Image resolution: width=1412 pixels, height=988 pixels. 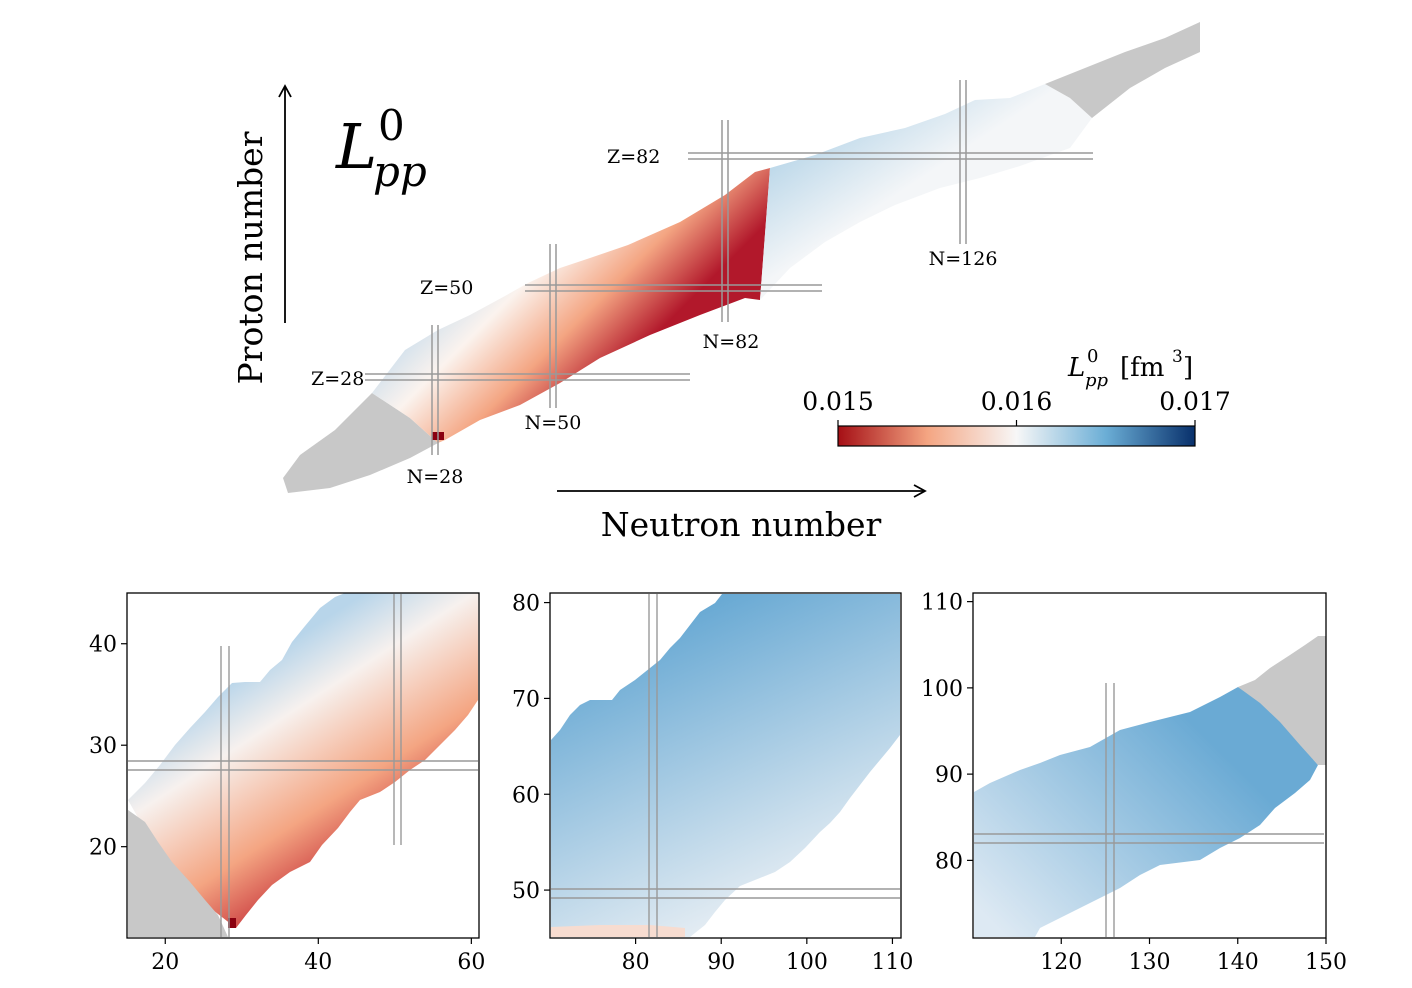 What do you see at coordinates (963, 259) in the screenshot?
I see `magic-label-n126: N=126` at bounding box center [963, 259].